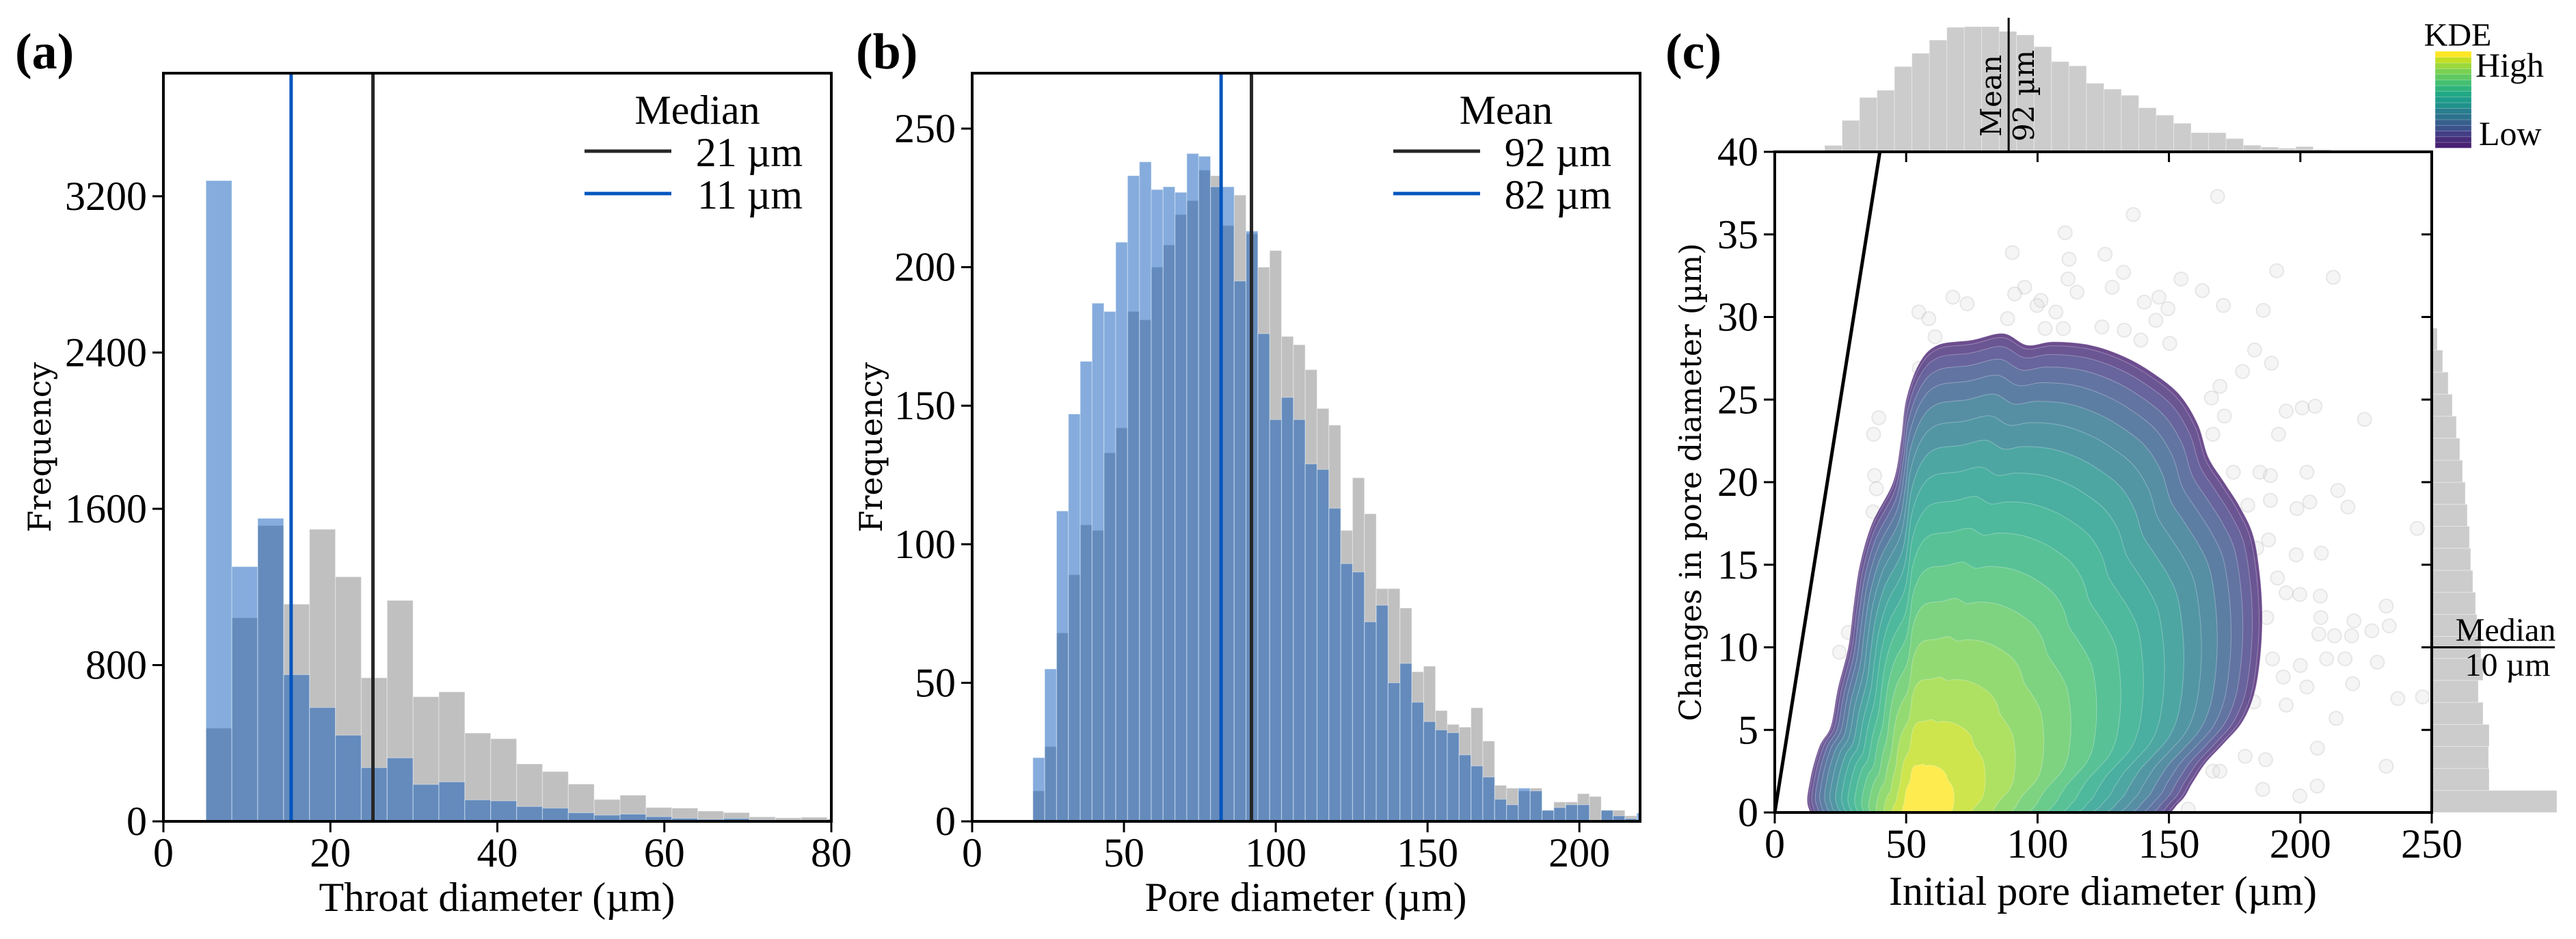 Image resolution: width=2576 pixels, height=939 pixels. What do you see at coordinates (1828, 482) in the screenshot?
I see `reference-line` at bounding box center [1828, 482].